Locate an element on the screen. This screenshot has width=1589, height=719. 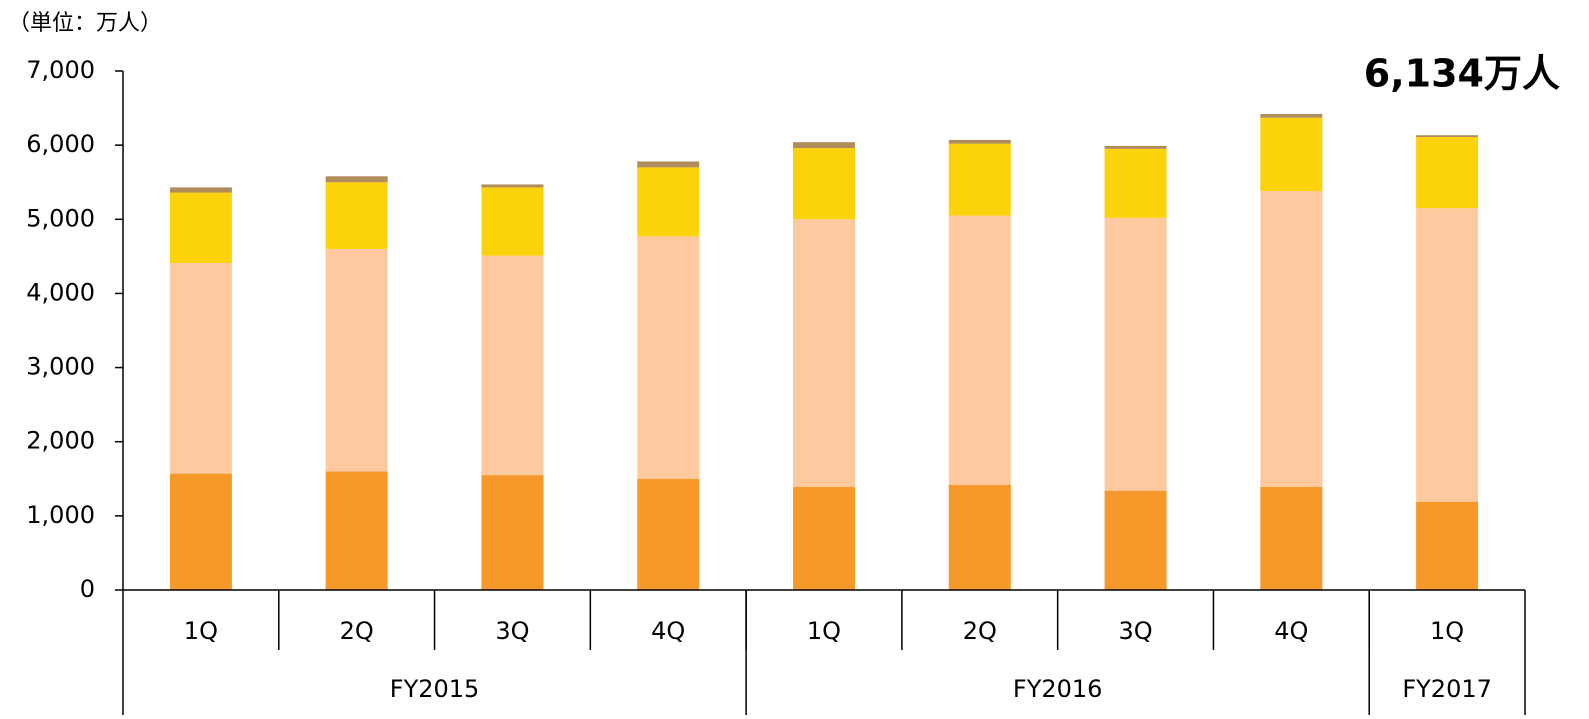
group-label: FY2015 is located at coordinates (435, 689).